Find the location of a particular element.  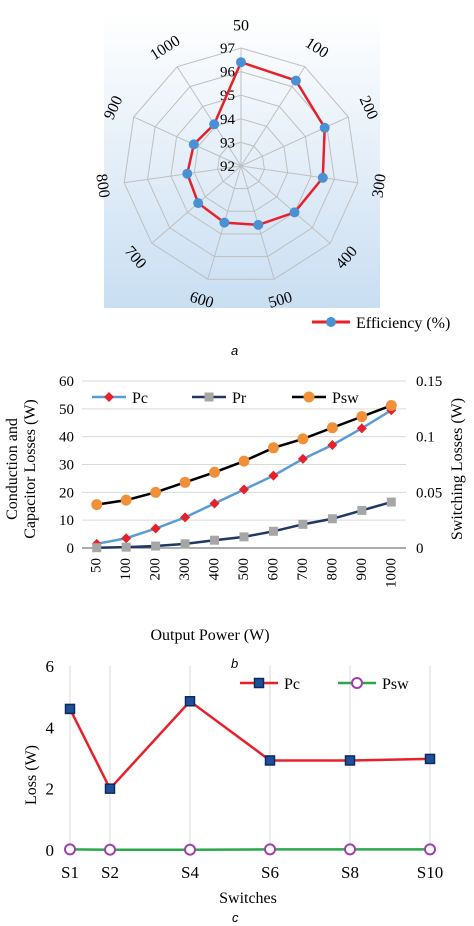

radar-tick-label: 96 is located at coordinates (228, 73).